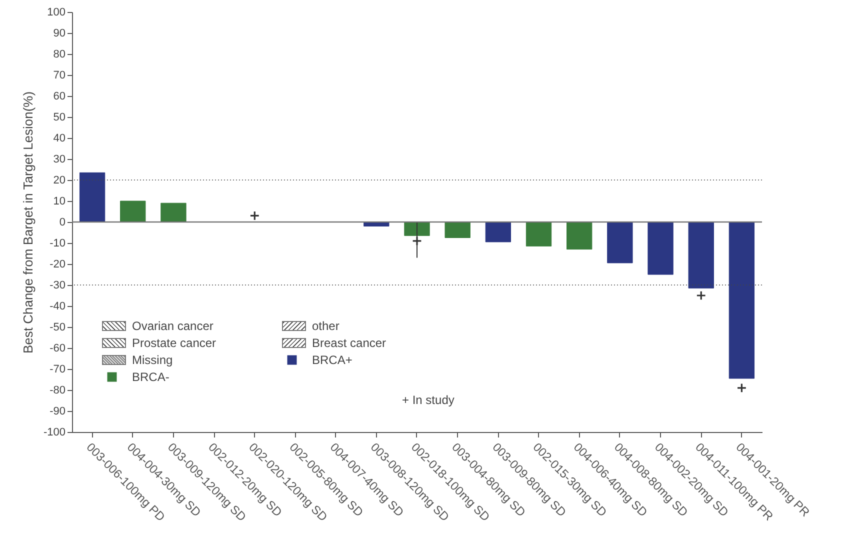 The image size is (856, 548). Describe the element at coordinates (59, 96) in the screenshot. I see `y-tick-label: 60` at that location.